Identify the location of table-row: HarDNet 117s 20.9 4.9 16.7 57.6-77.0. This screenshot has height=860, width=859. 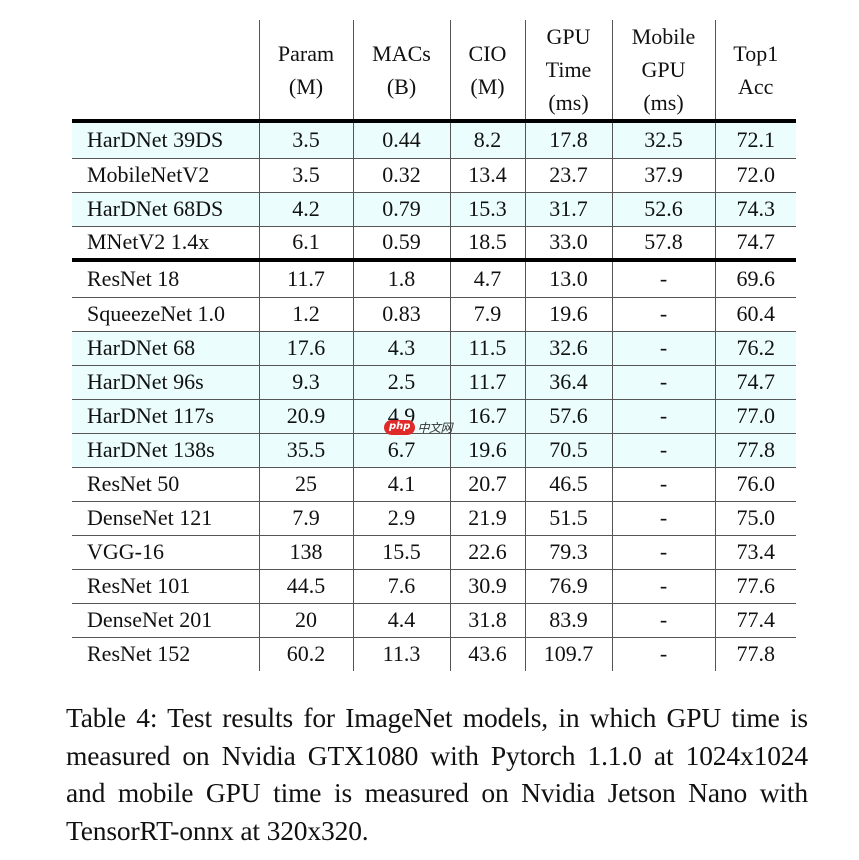
(434, 415).